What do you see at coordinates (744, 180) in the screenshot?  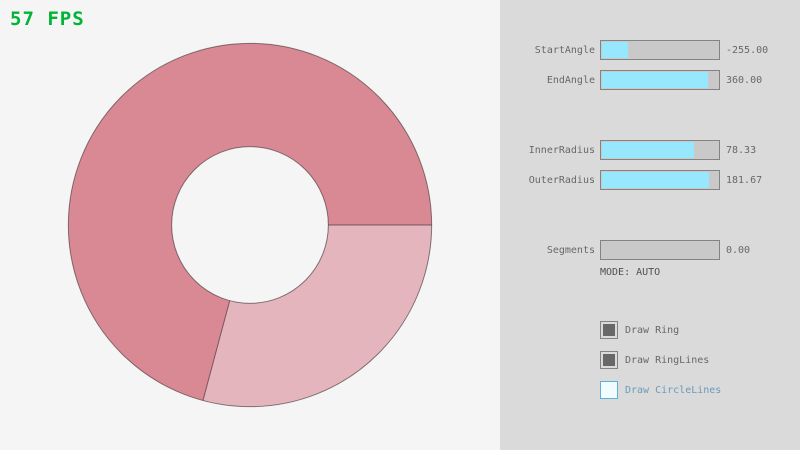 I see `outer-radius-value: 181.67` at bounding box center [744, 180].